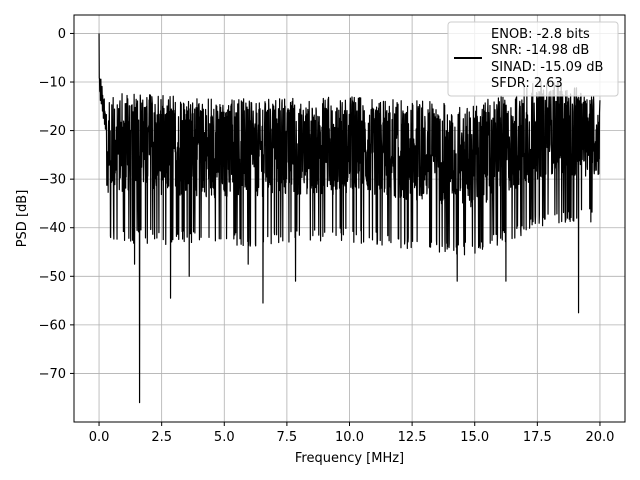 This screenshot has height=480, width=640. I want to click on y-tick-label: −40, so click(52, 228).